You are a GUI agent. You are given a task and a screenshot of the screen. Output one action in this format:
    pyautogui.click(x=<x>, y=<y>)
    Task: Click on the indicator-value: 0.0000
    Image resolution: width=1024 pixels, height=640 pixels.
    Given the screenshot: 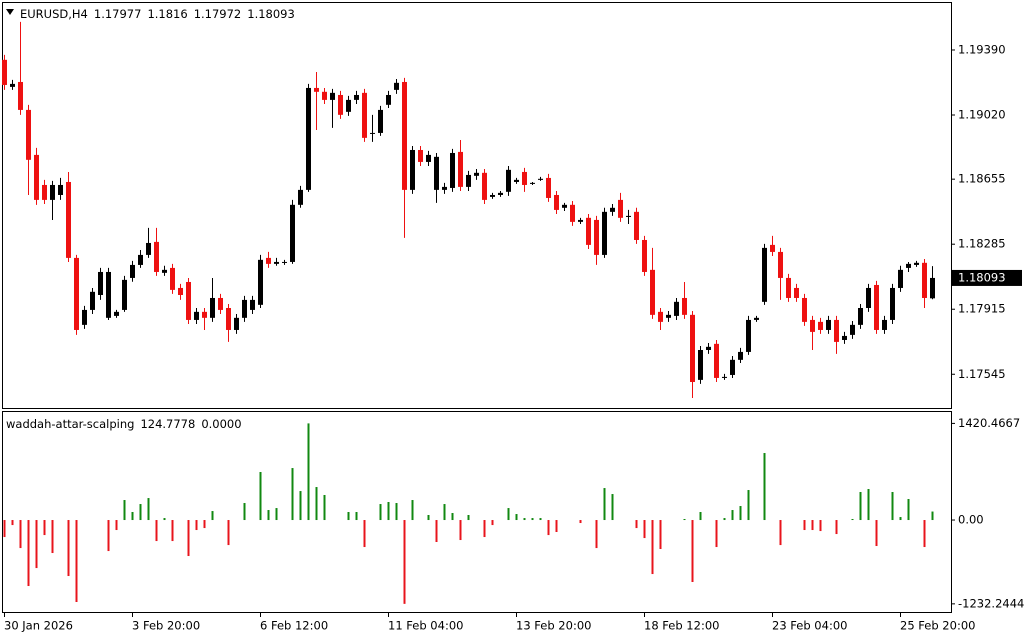 What is the action you would take?
    pyautogui.click(x=221, y=424)
    